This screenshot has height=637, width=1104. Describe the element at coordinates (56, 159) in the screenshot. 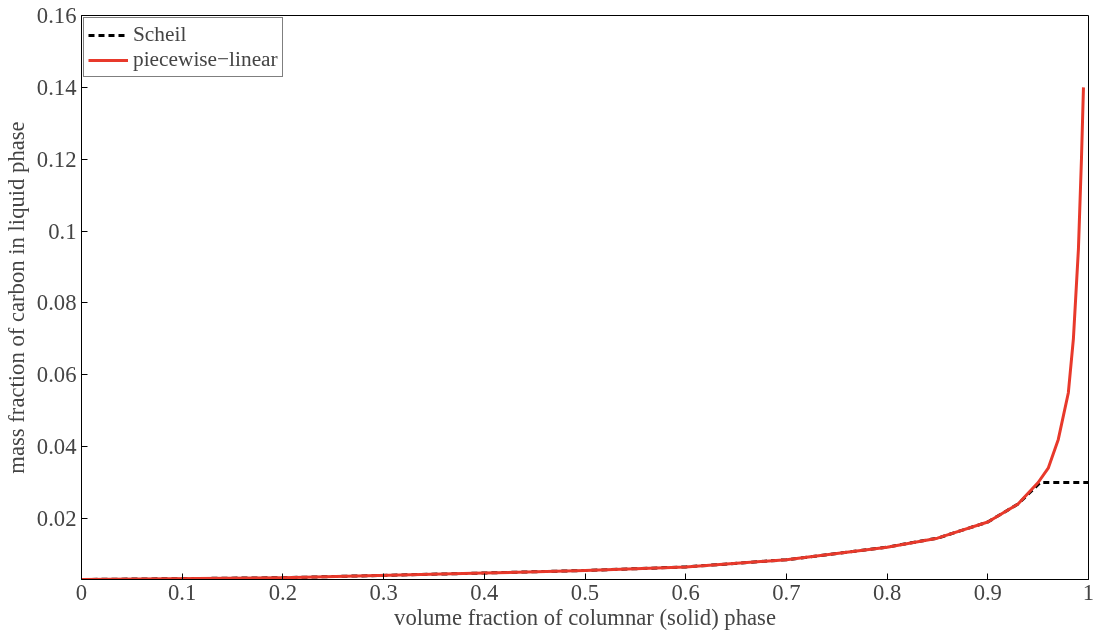

I see `y-tick-label: 0.12` at that location.